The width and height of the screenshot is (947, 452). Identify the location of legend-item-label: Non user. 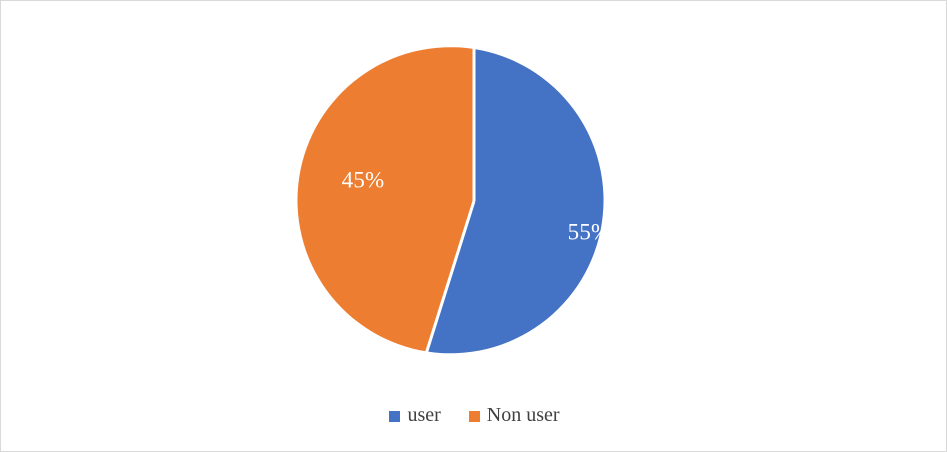
(523, 415).